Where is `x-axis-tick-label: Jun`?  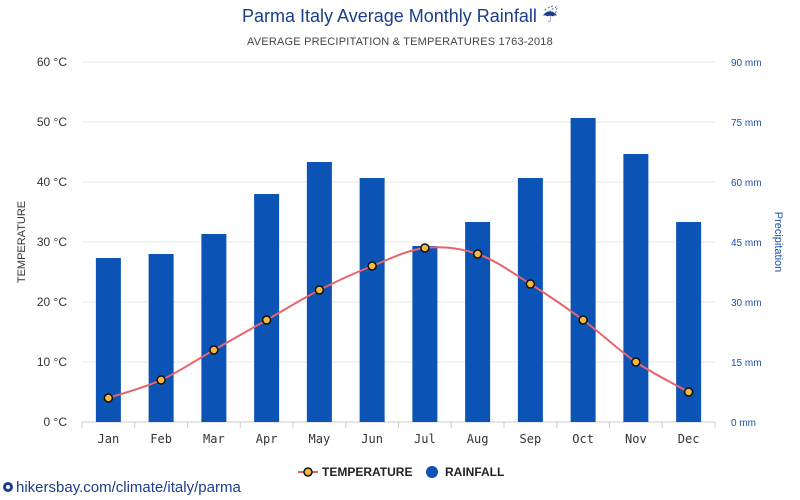 x-axis-tick-label: Jun is located at coordinates (372, 439).